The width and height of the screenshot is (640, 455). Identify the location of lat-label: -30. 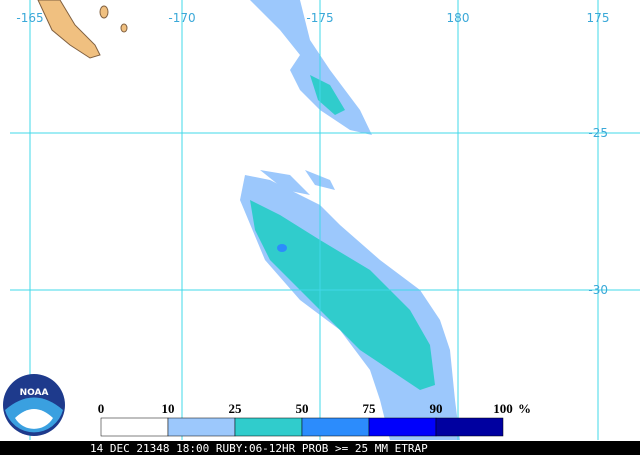
(598, 290).